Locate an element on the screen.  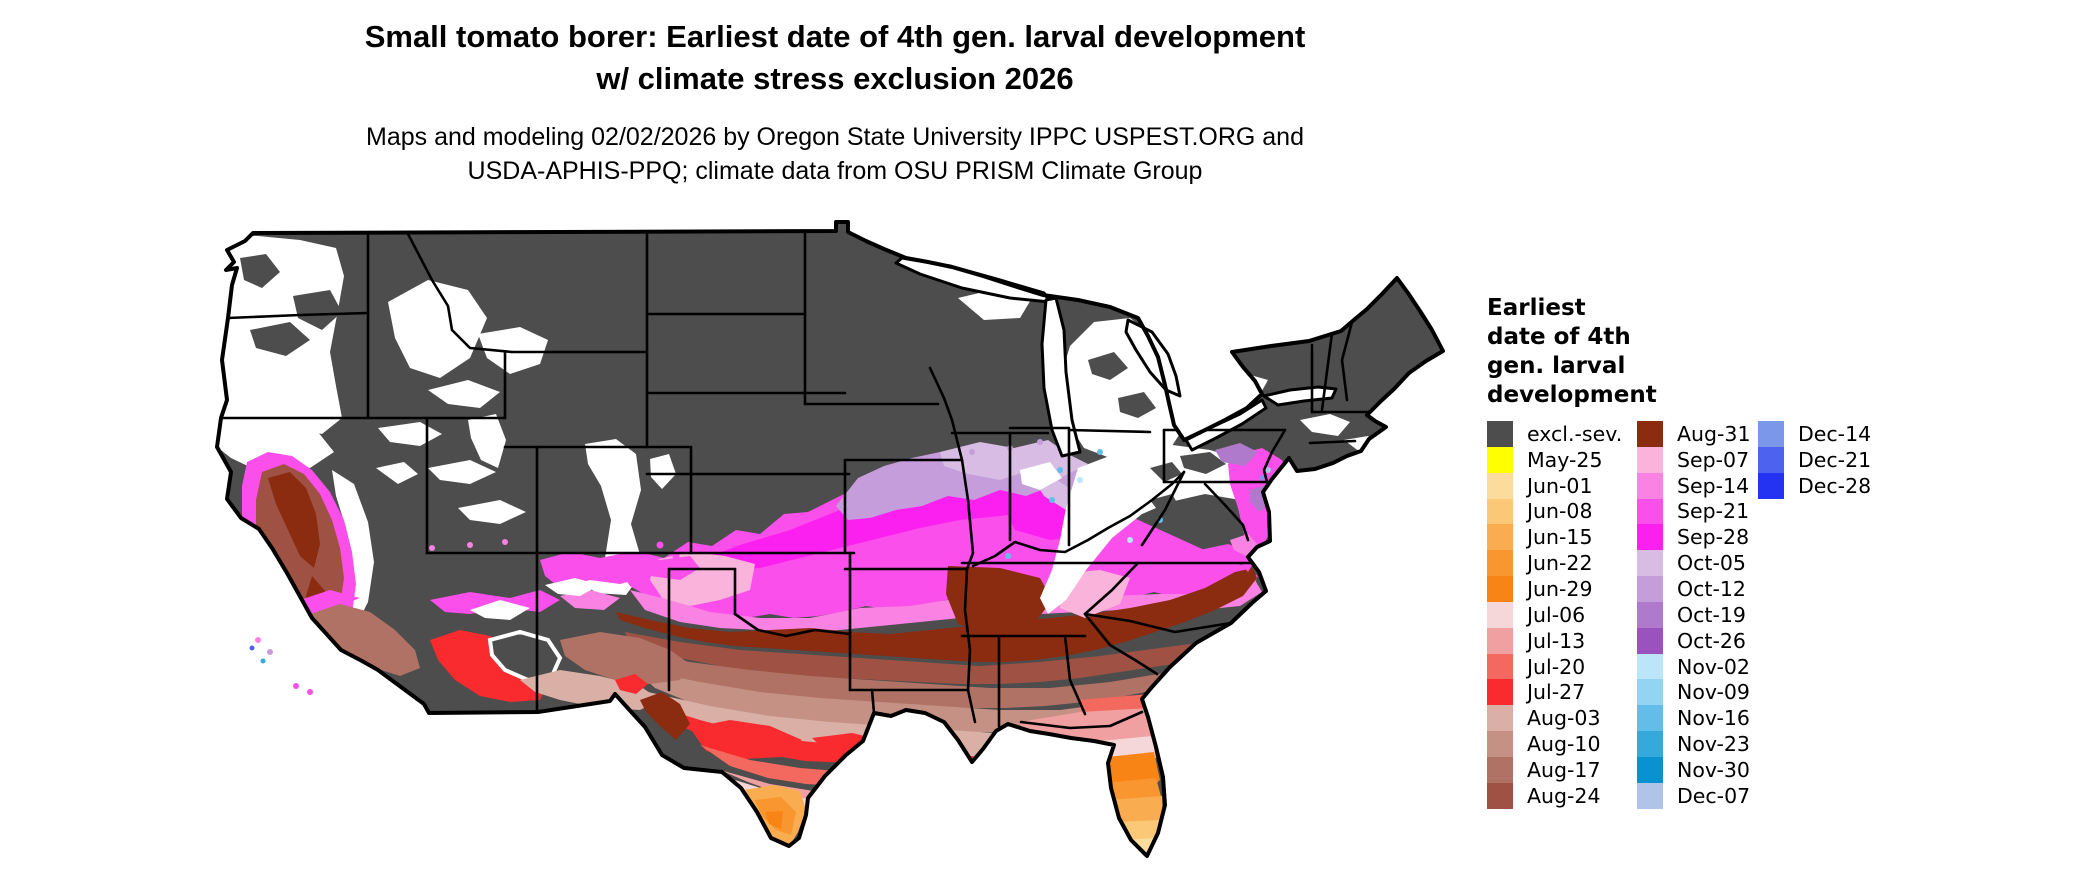
legend-label: Nov-16 is located at coordinates (1713, 718).